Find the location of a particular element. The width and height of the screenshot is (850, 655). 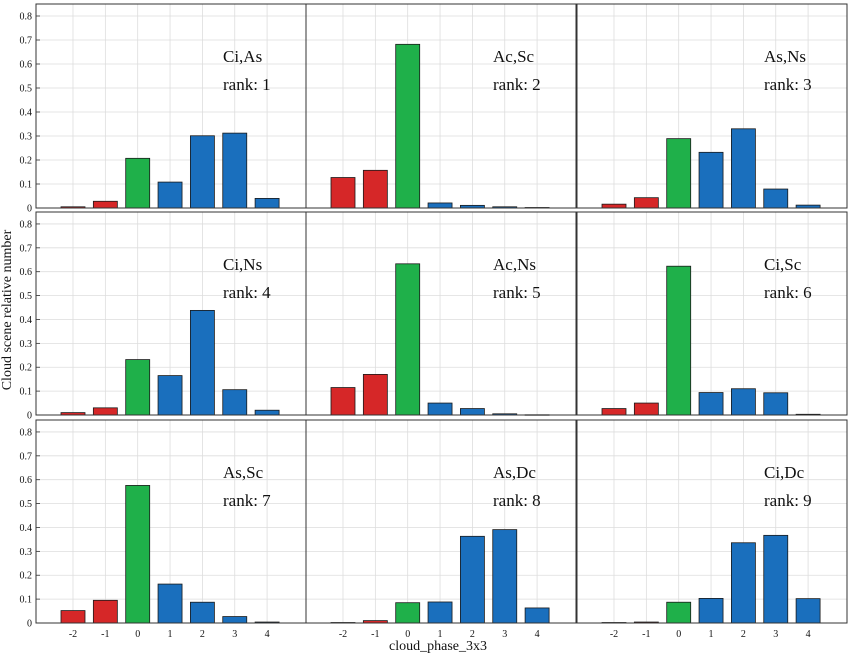

panel-title: Ci,Sc is located at coordinates (783, 264).